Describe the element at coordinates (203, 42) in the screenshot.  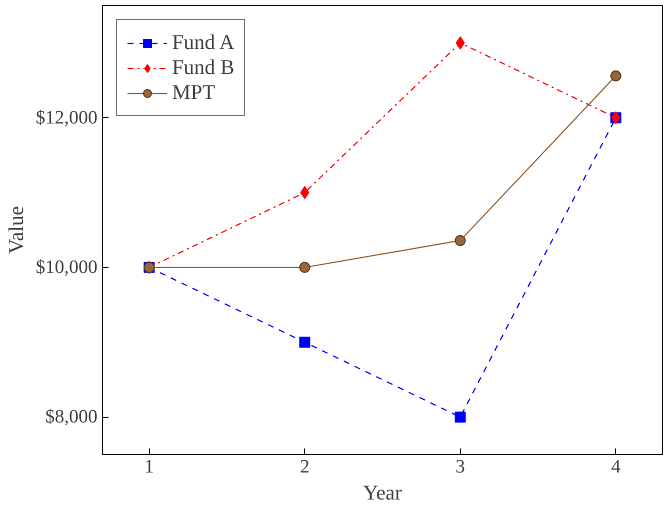
I see `legend-label: Fund A` at that location.